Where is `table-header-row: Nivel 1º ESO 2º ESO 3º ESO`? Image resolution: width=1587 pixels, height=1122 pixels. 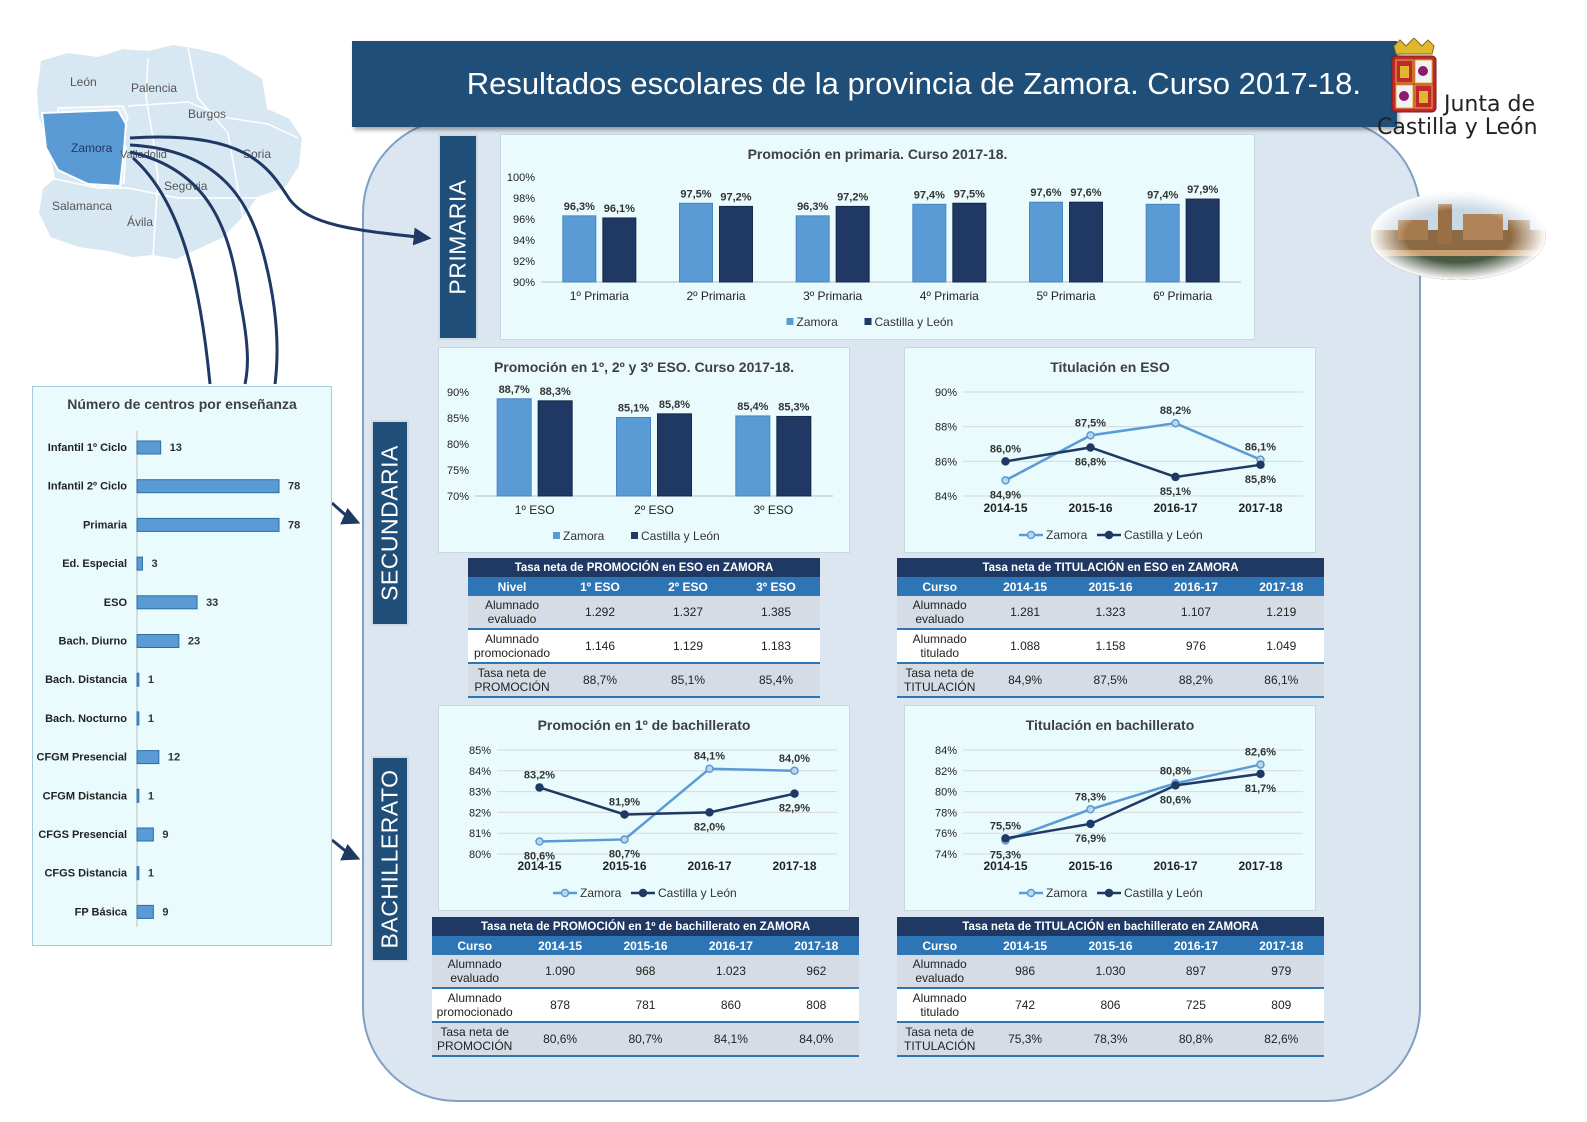 table-header-row: Nivel 1º ESO 2º ESO 3º ESO is located at coordinates (644, 586).